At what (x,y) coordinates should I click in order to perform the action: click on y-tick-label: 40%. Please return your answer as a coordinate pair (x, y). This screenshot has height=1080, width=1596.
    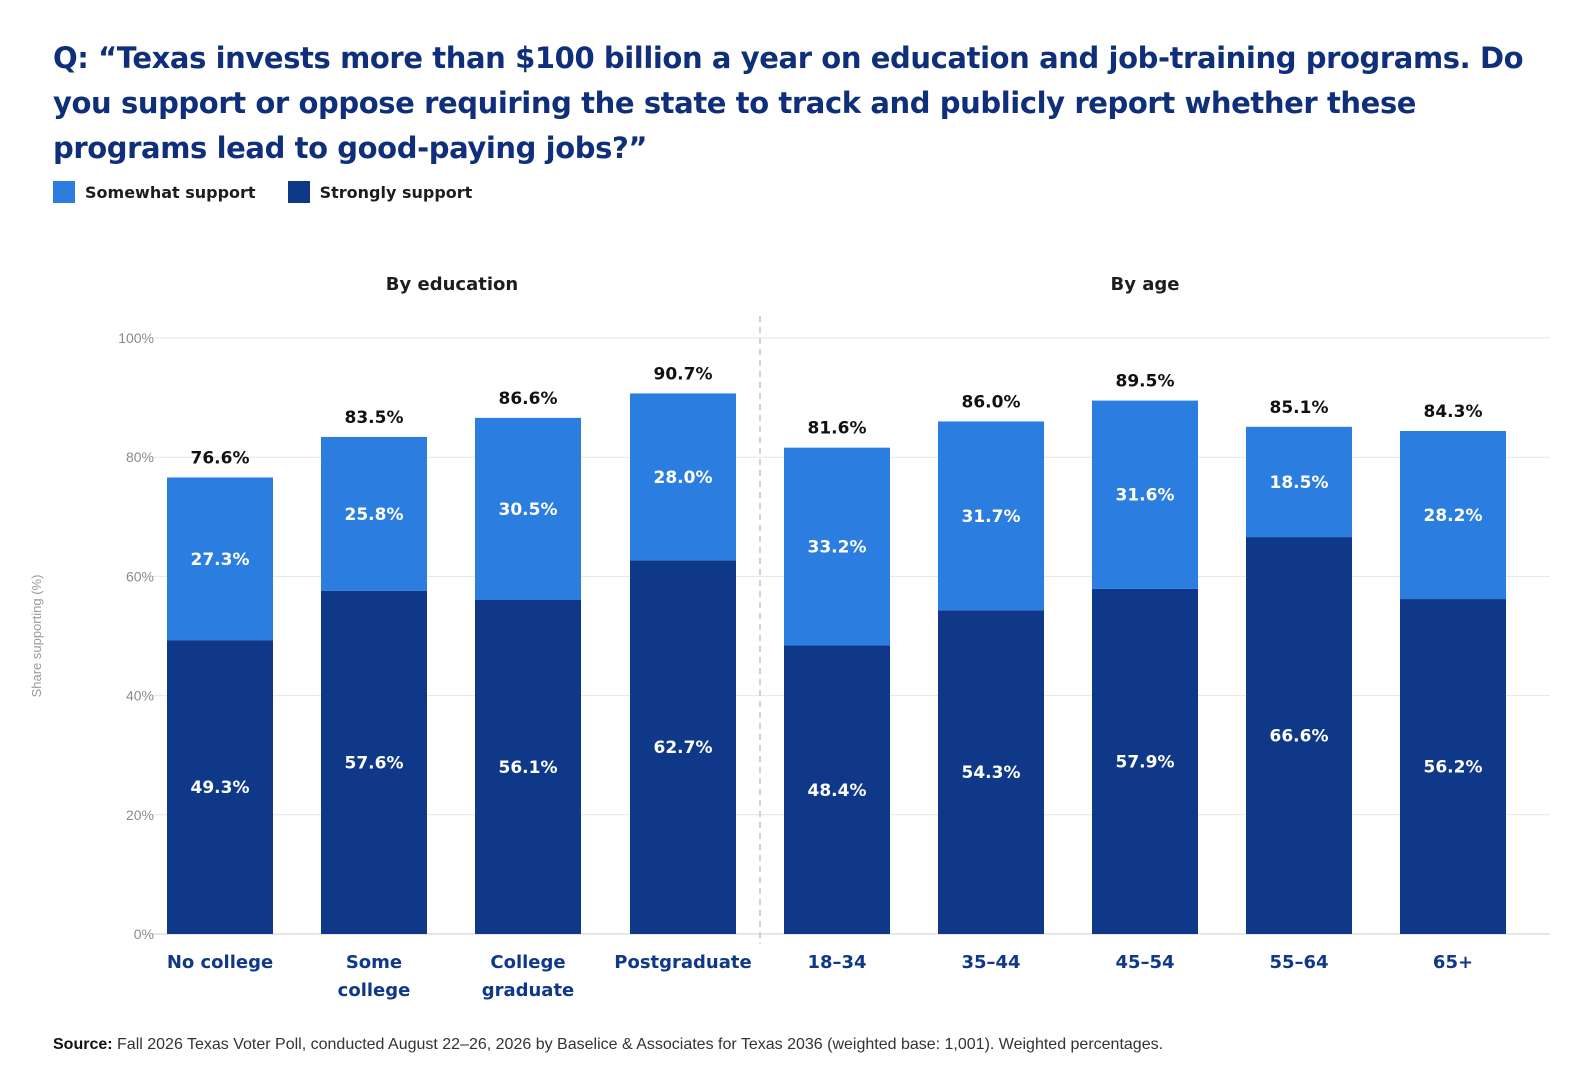
    Looking at the image, I should click on (140, 696).